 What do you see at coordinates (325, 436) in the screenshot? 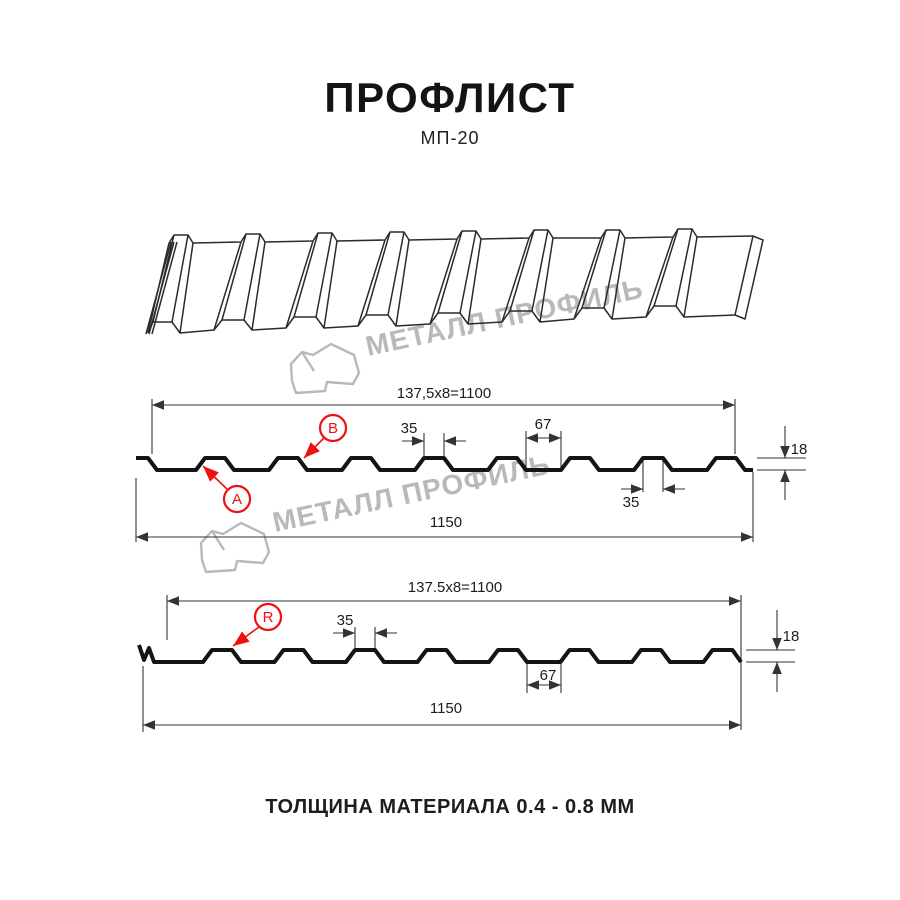
I see `label-b-callout: B` at bounding box center [325, 436].